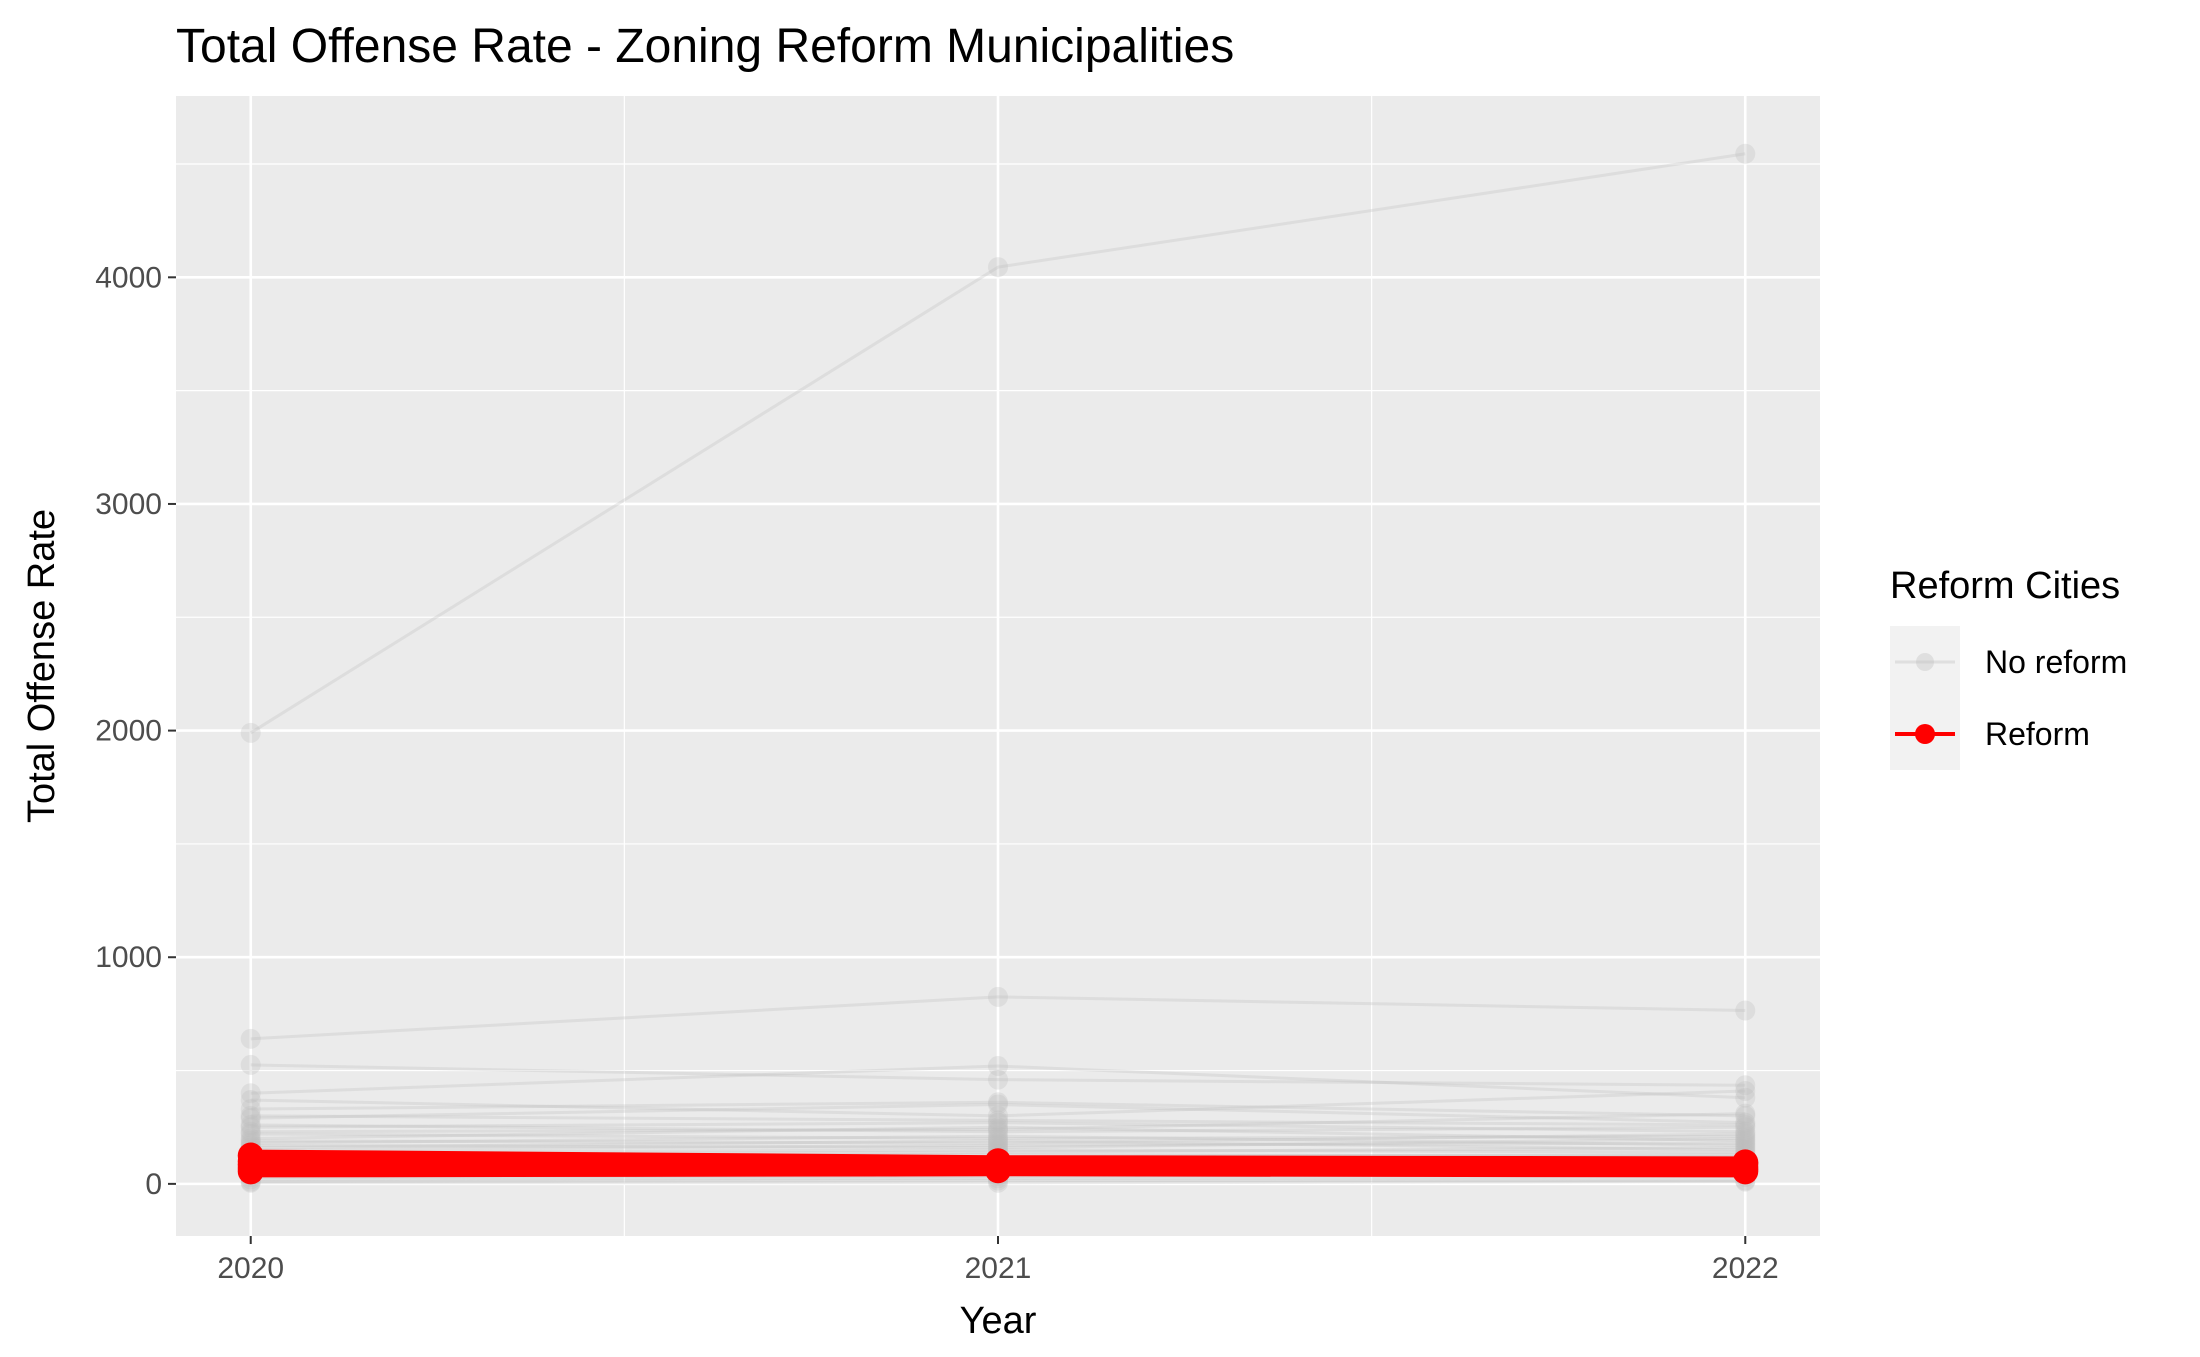  I want to click on legend-label-reform: Reform, so click(2037, 734).